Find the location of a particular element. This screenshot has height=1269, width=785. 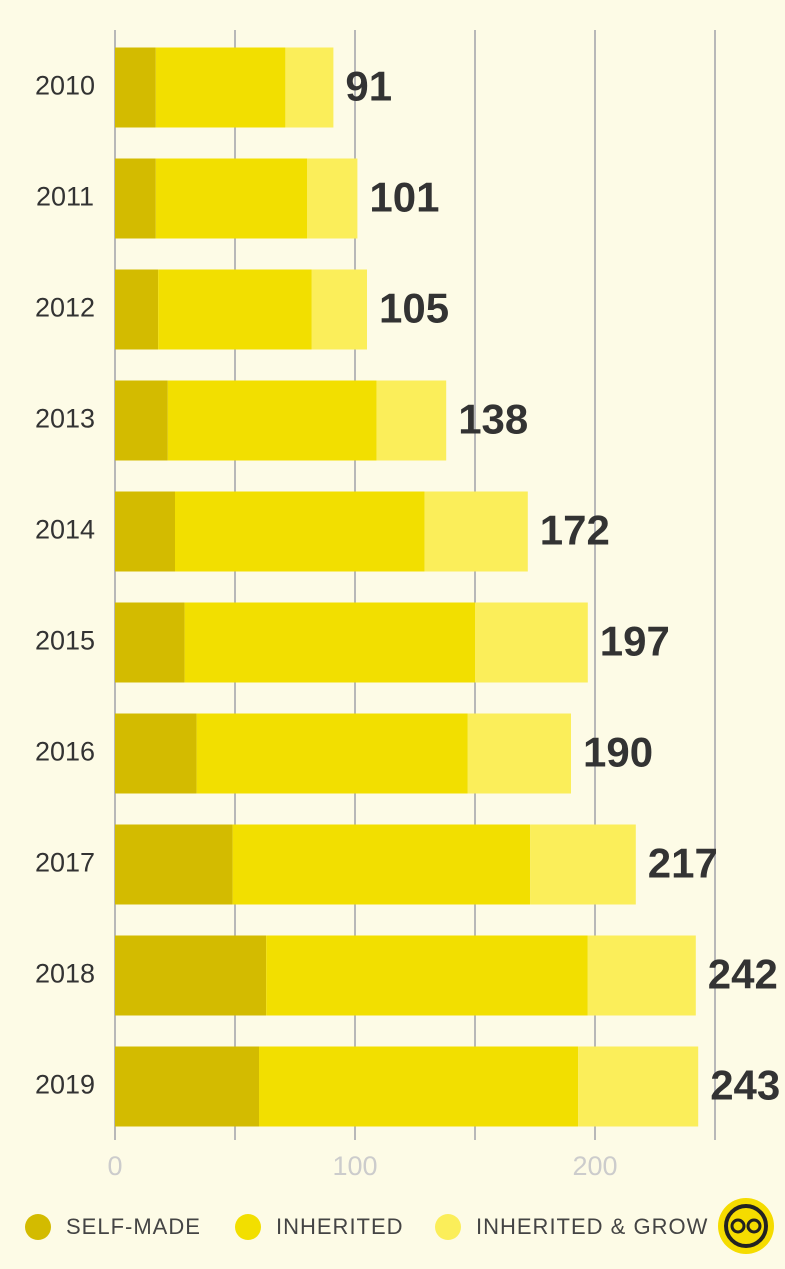

x-tick-label: 200 is located at coordinates (594, 1166).